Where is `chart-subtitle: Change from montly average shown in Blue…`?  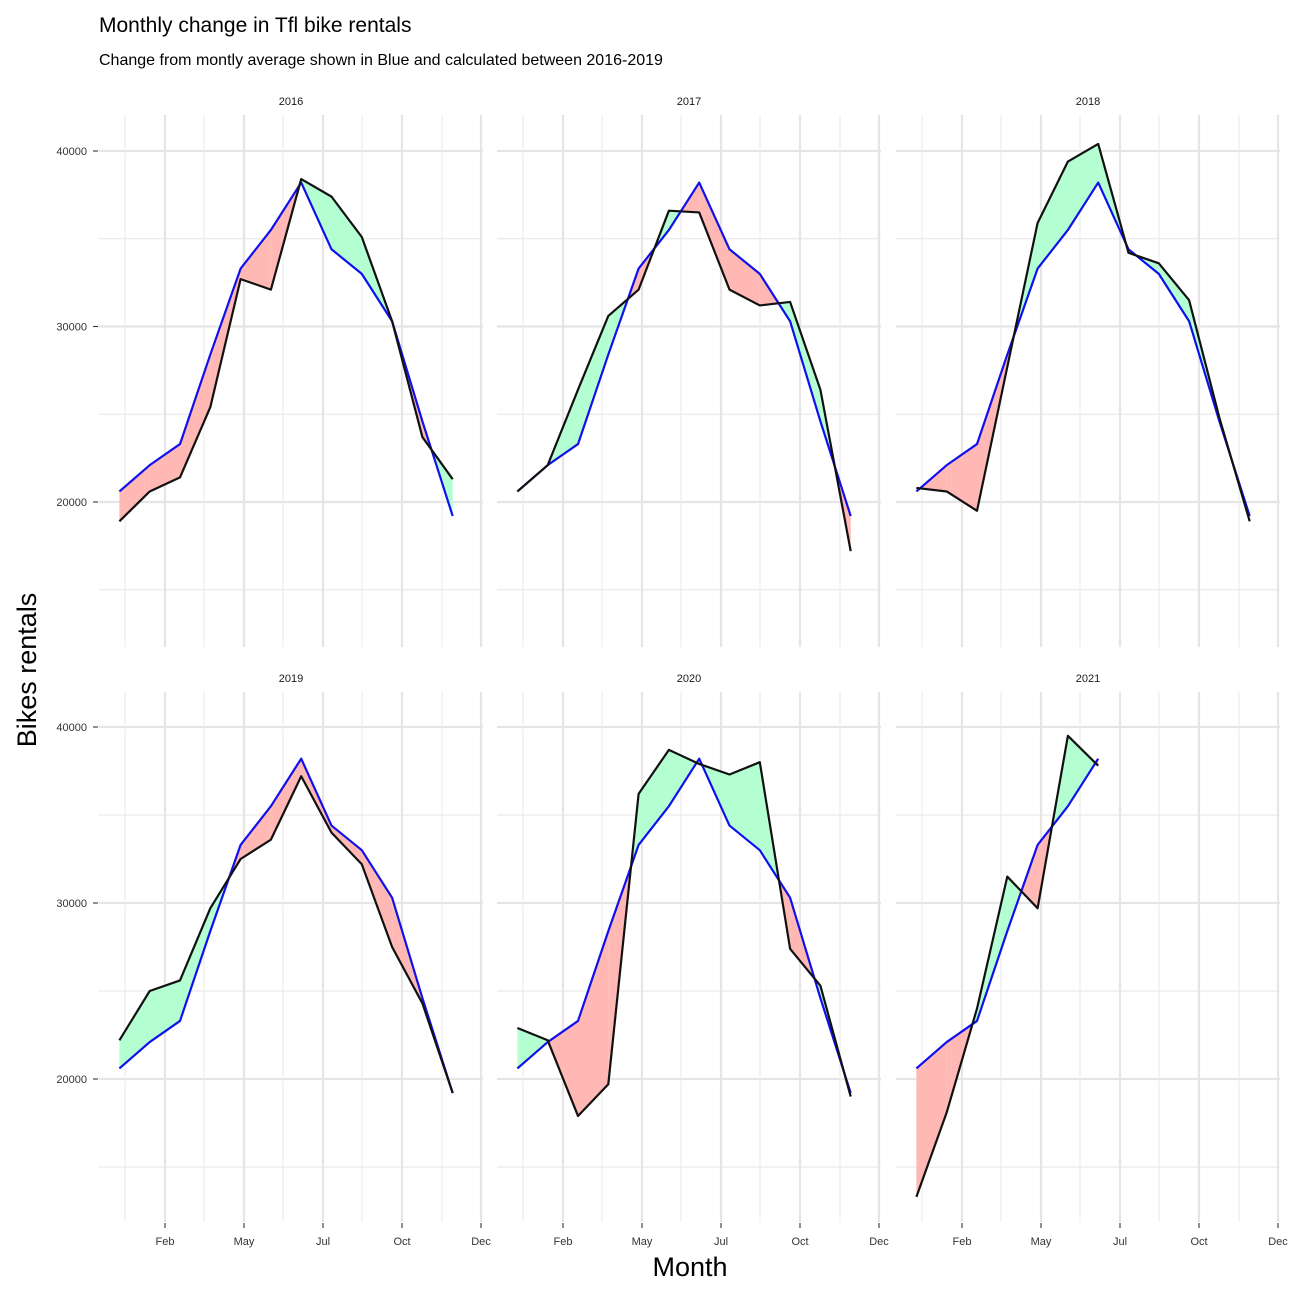 chart-subtitle: Change from montly average shown in Blue… is located at coordinates (381, 60).